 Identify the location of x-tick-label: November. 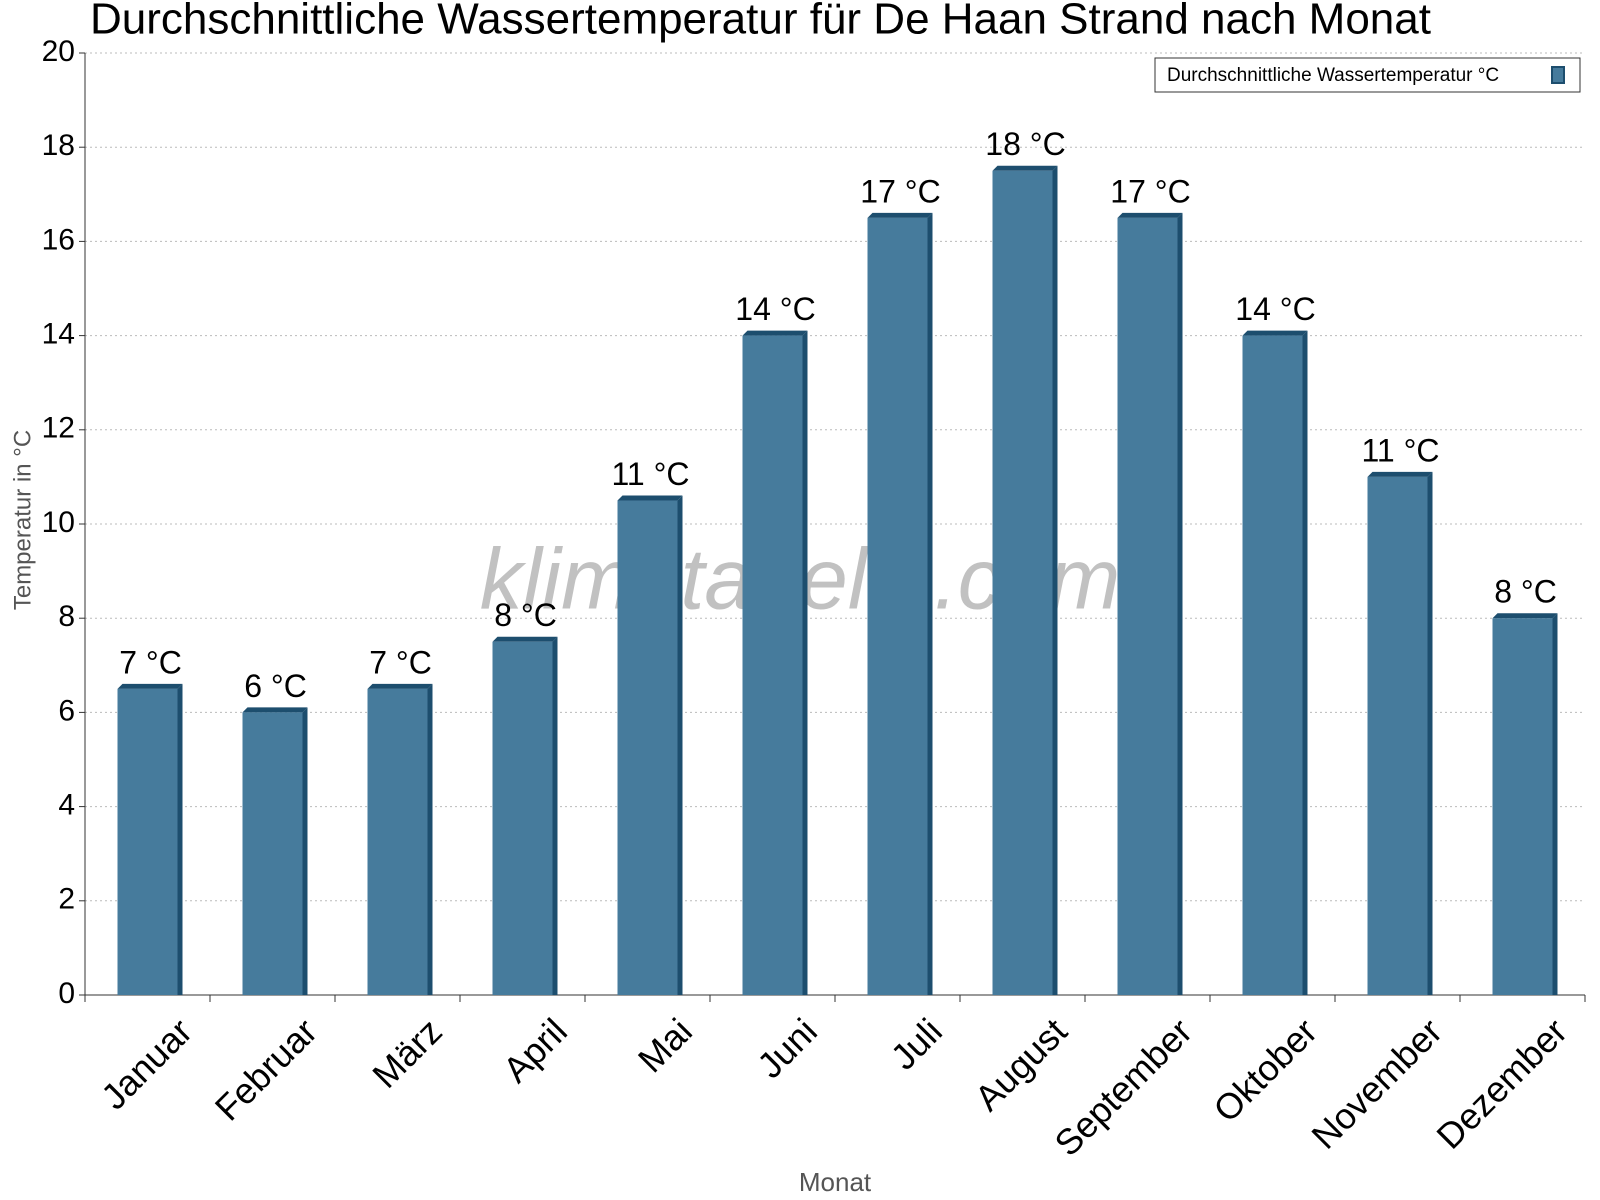
(1376, 1083).